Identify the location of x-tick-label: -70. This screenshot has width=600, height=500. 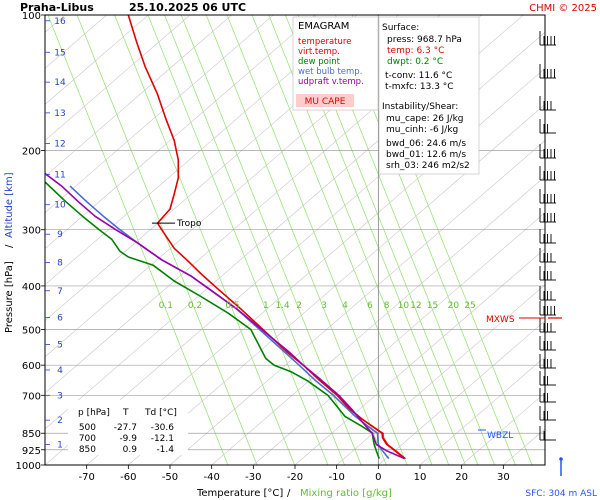
(86, 477).